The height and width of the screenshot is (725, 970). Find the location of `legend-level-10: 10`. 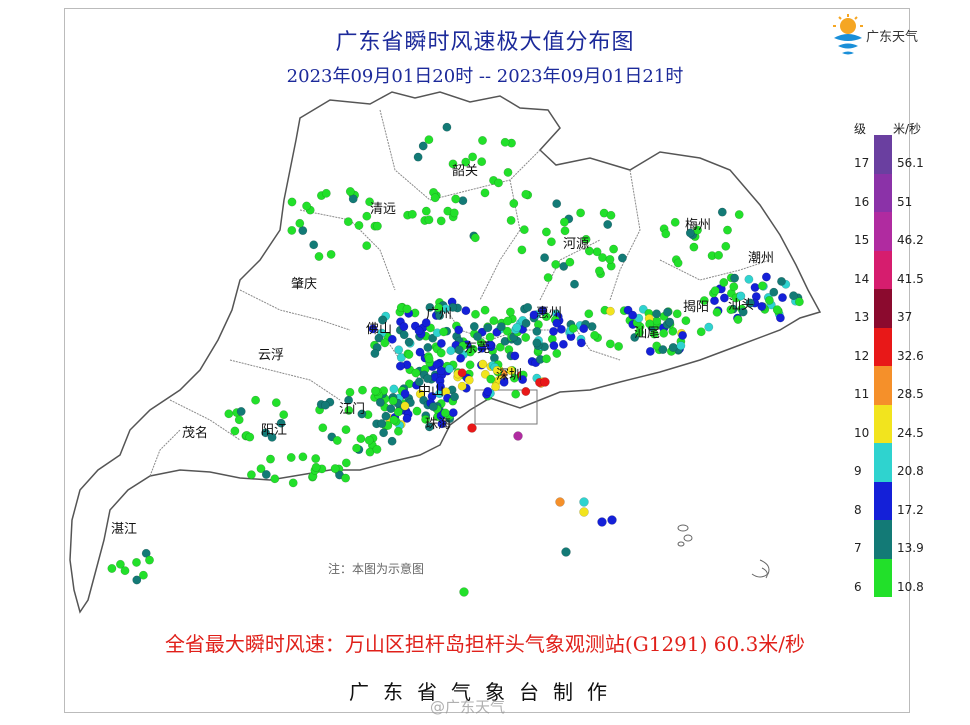

legend-level-10: 10 is located at coordinates (862, 432).